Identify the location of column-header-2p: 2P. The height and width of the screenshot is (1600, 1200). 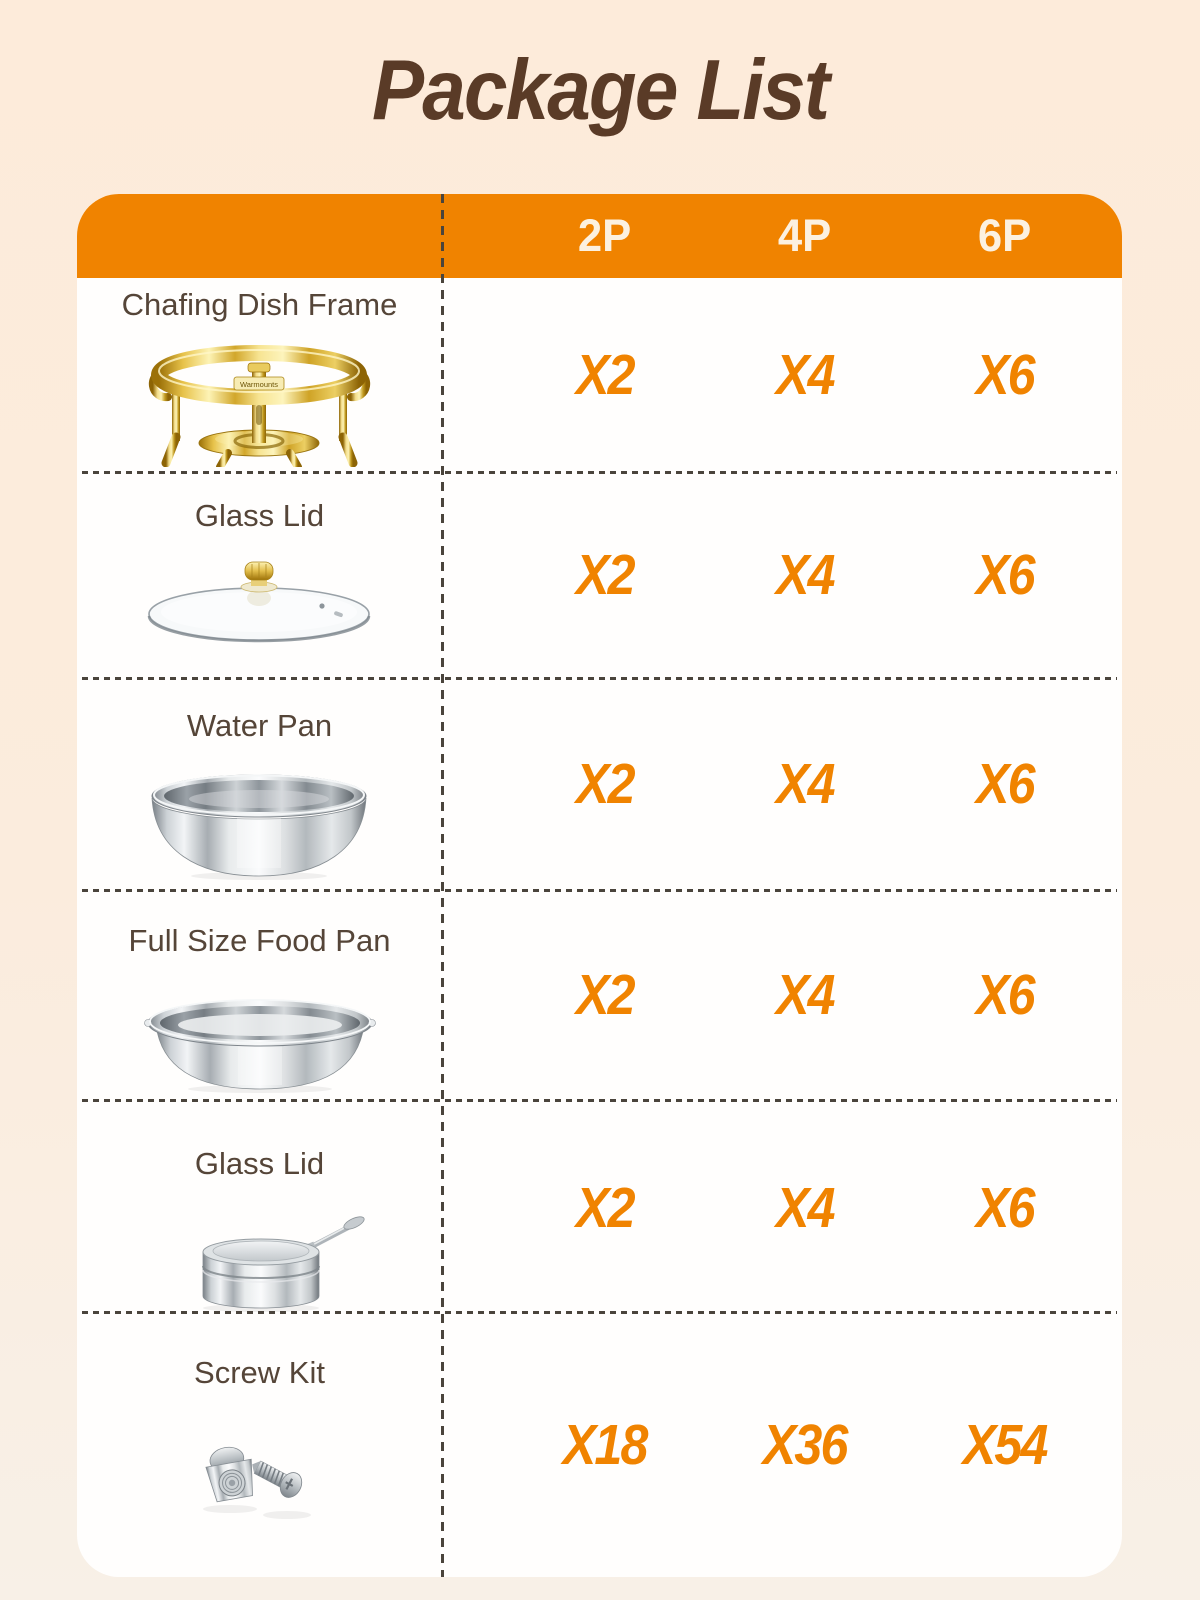
(605, 235).